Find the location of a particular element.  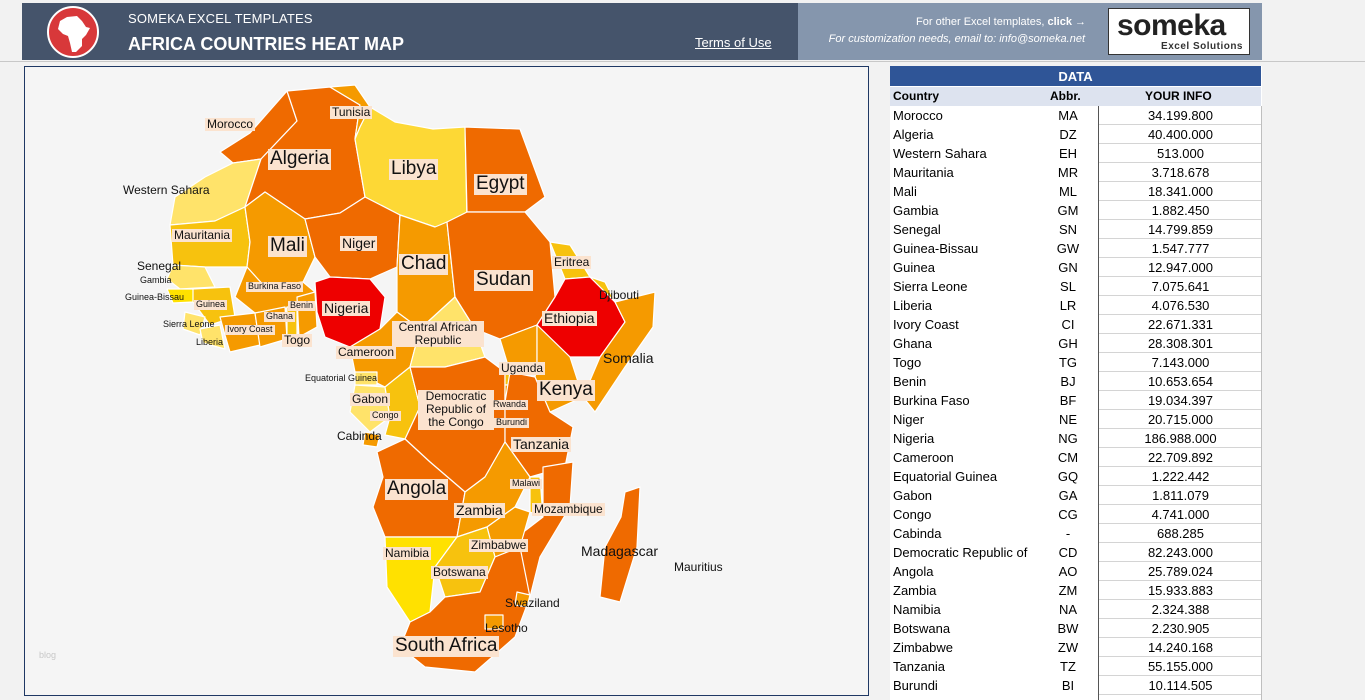

table-row: Sierra Leone SL 7.075.641 is located at coordinates (1076, 286).